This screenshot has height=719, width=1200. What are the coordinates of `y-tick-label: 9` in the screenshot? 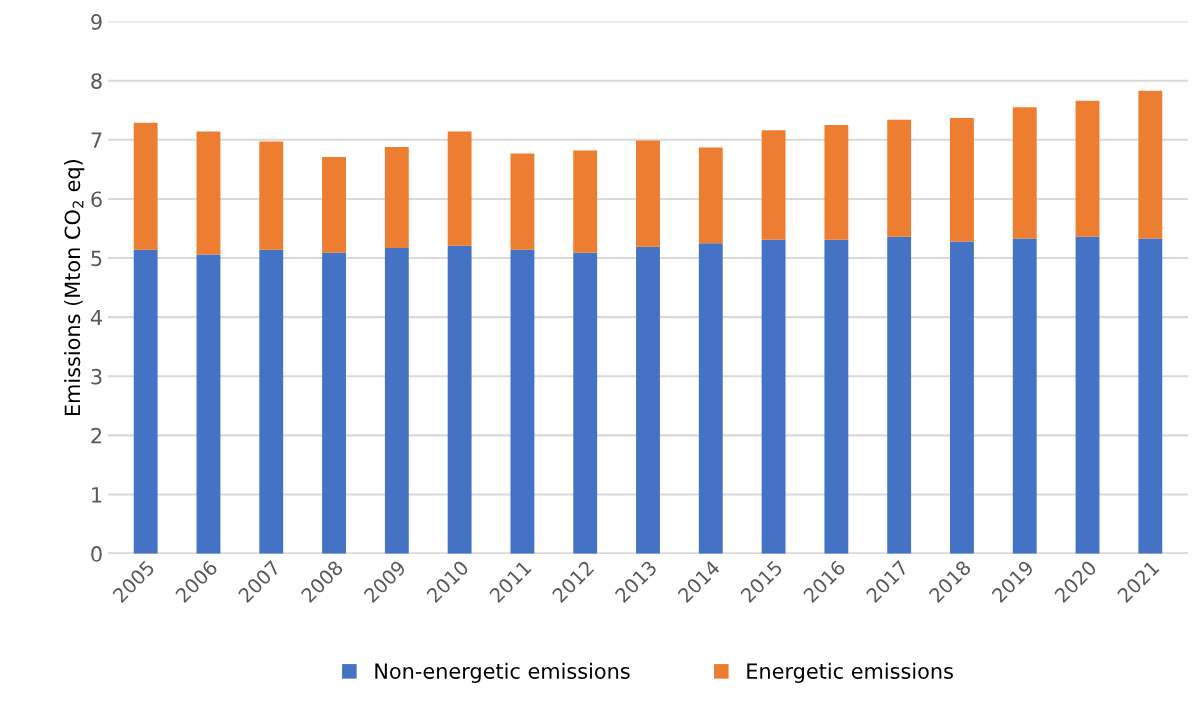 It's located at (96, 22).